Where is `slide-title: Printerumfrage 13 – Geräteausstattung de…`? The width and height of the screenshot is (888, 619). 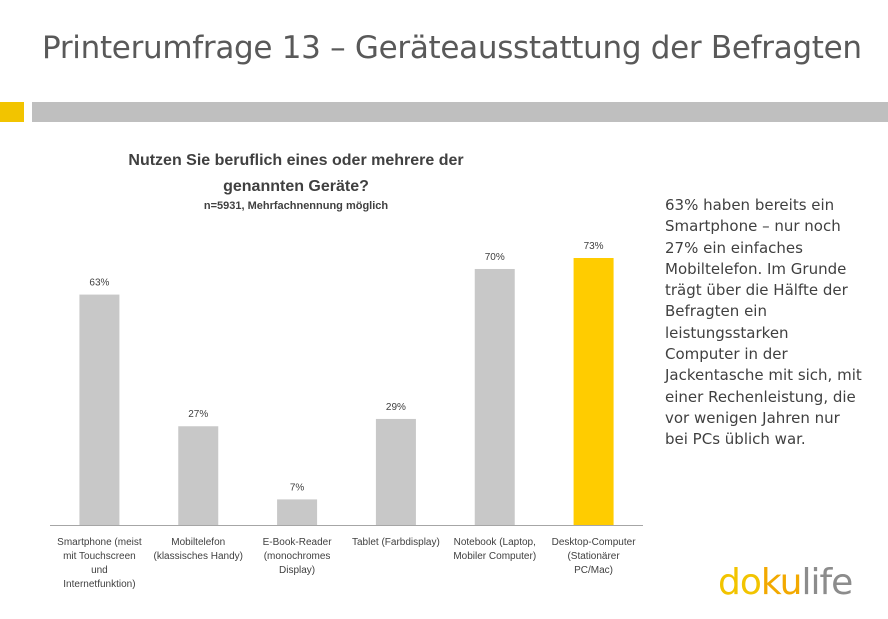 slide-title: Printerumfrage 13 – Geräteausstattung de… is located at coordinates (452, 48).